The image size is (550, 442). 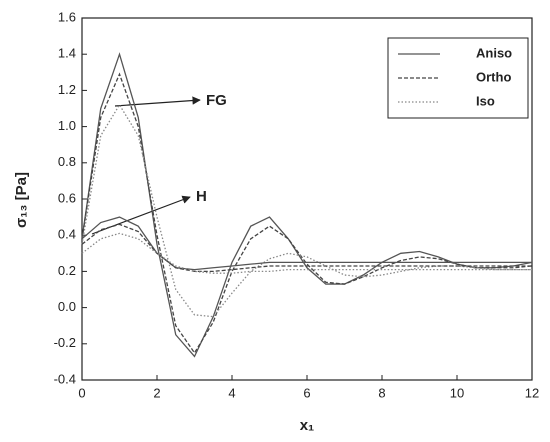 I want to click on y-tick-label: 1.4, so click(x=67, y=53).